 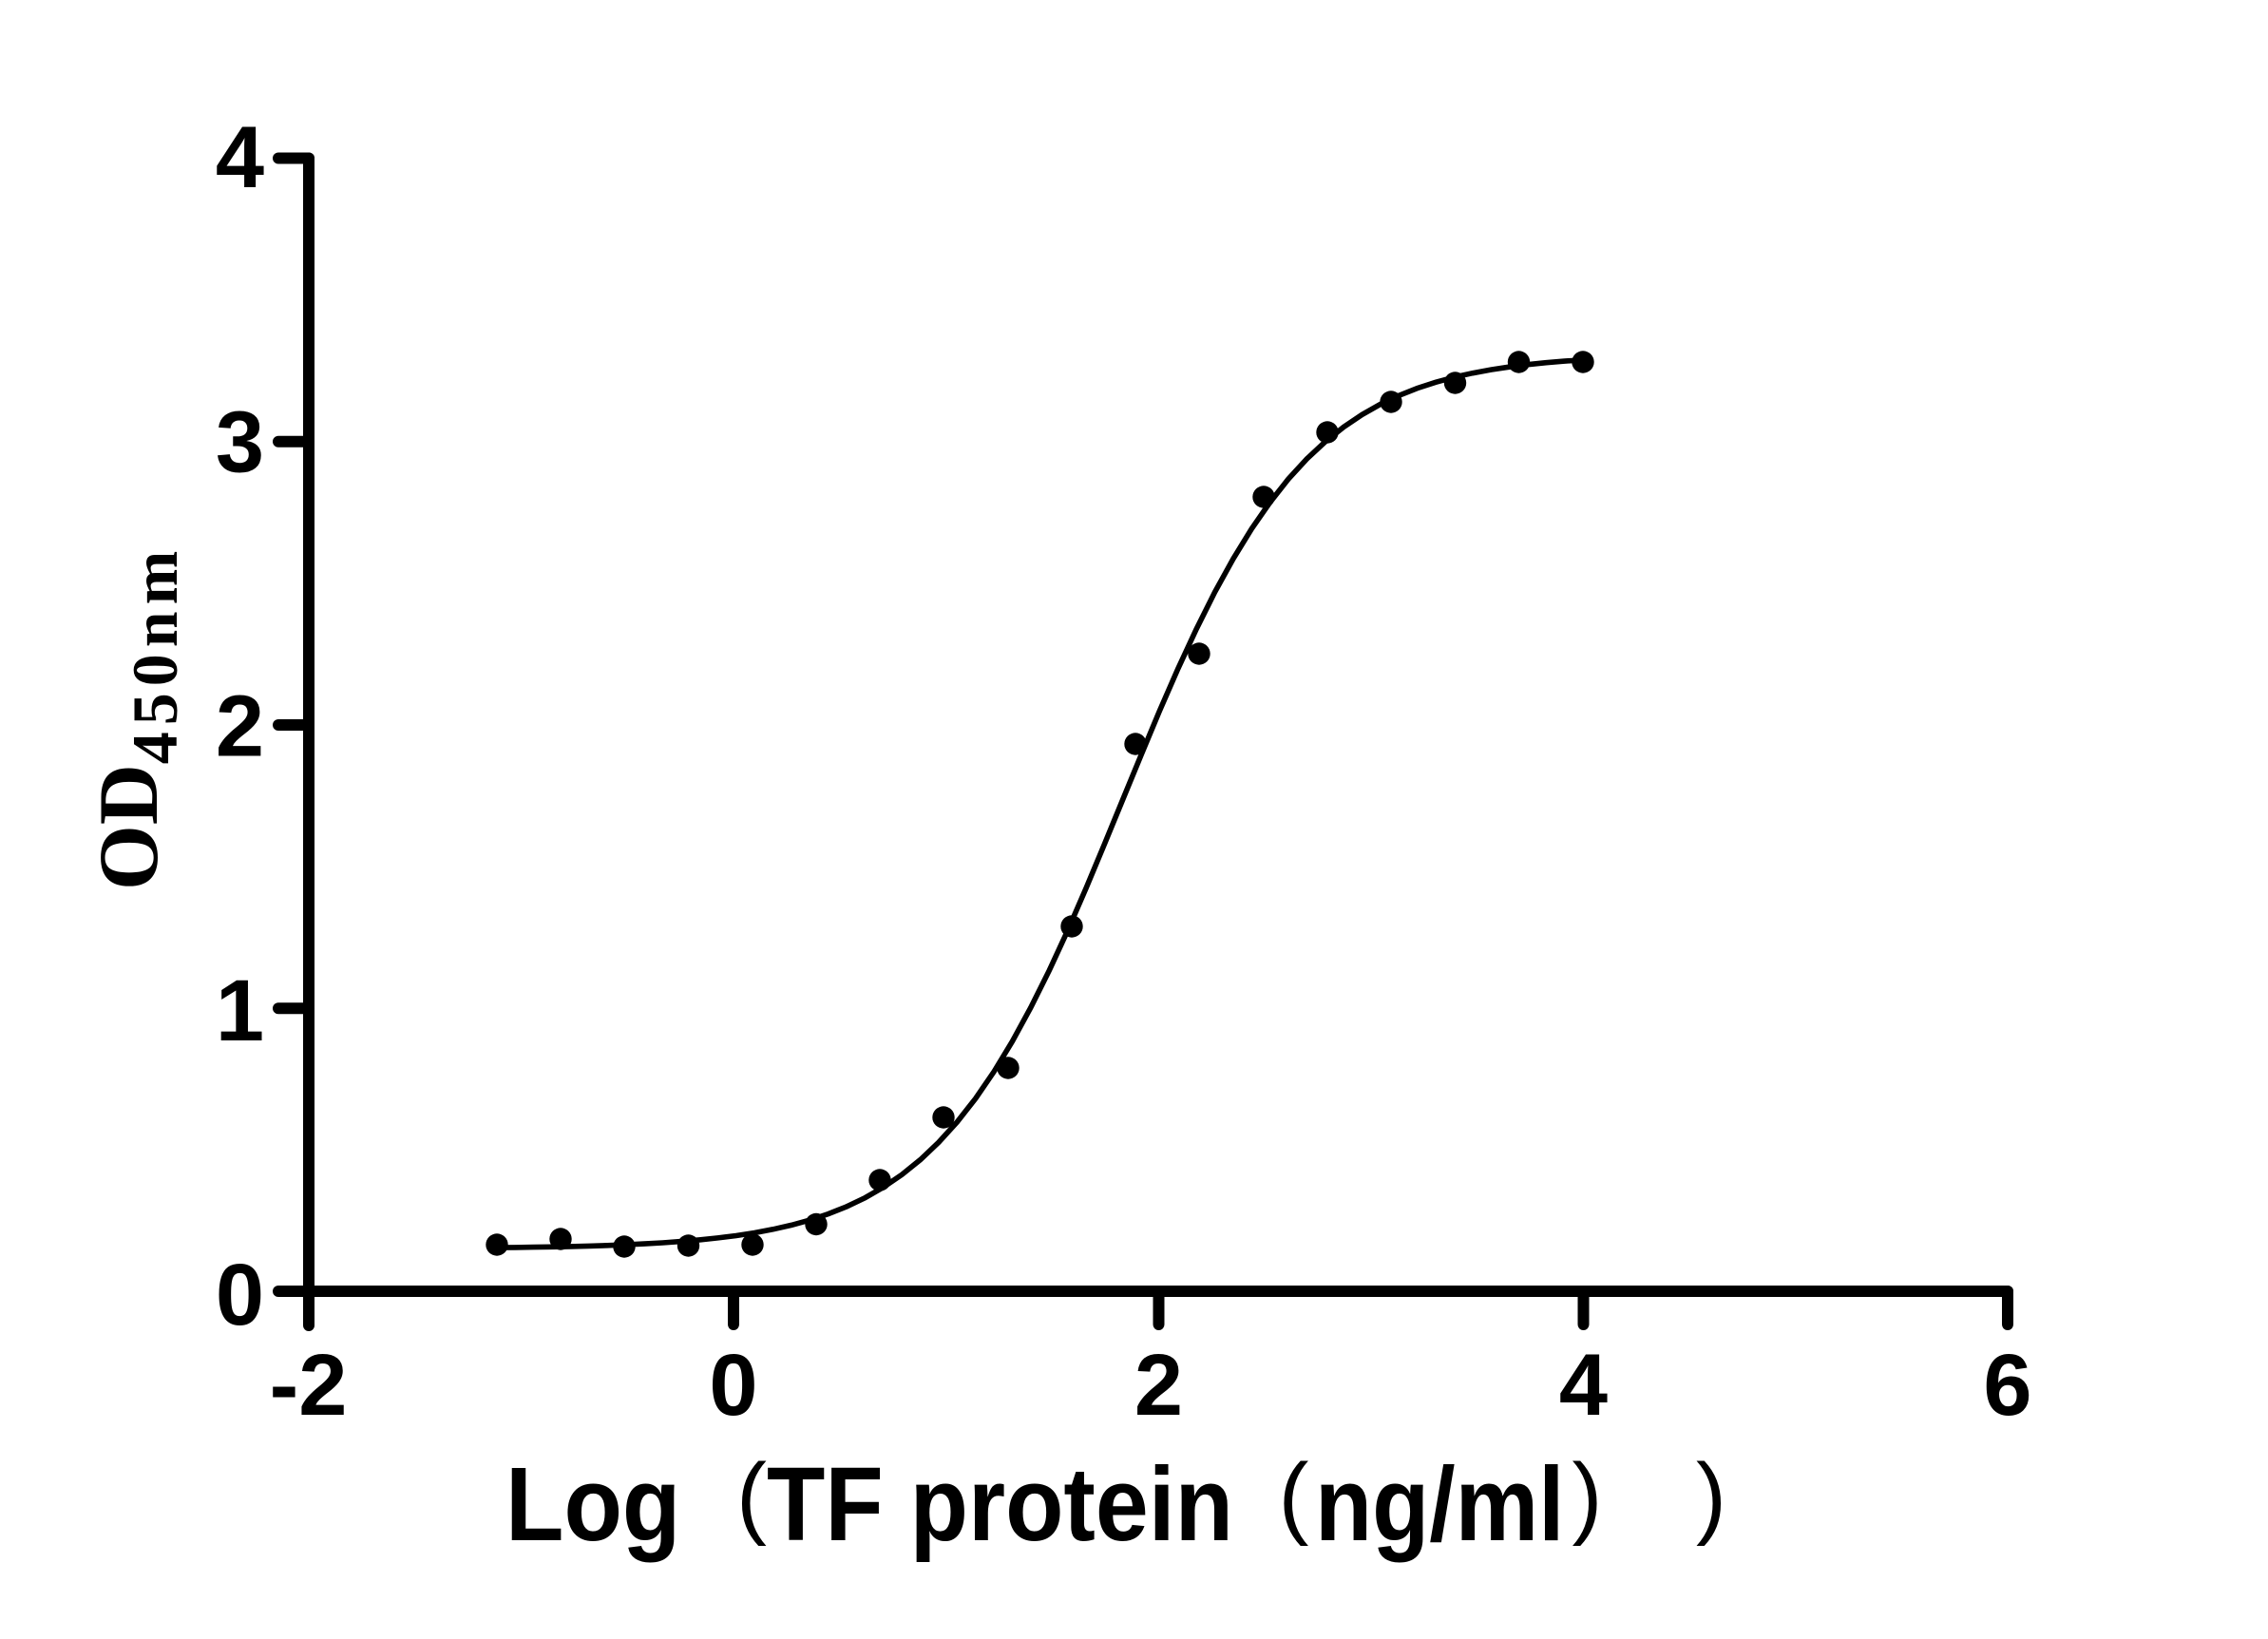 I want to click on svg-text: ng/ml, so click(x=1440, y=1504).